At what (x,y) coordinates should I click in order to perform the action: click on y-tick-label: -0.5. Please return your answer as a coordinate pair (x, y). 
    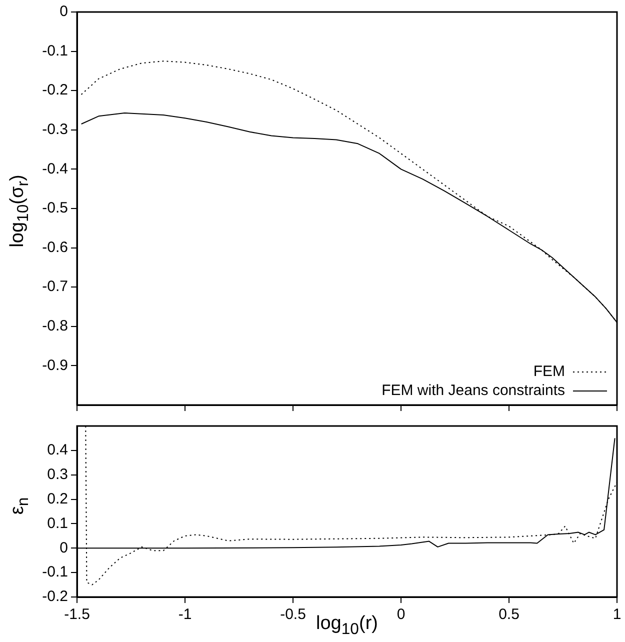
    Looking at the image, I should click on (55, 208).